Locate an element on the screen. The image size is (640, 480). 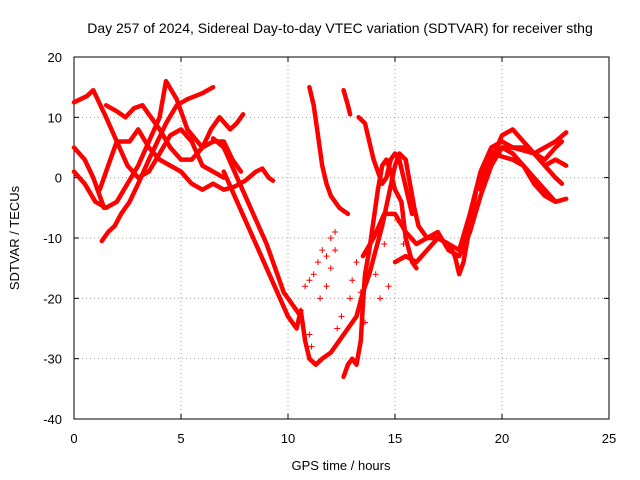
y-tick-label: -30 is located at coordinates (52, 359).